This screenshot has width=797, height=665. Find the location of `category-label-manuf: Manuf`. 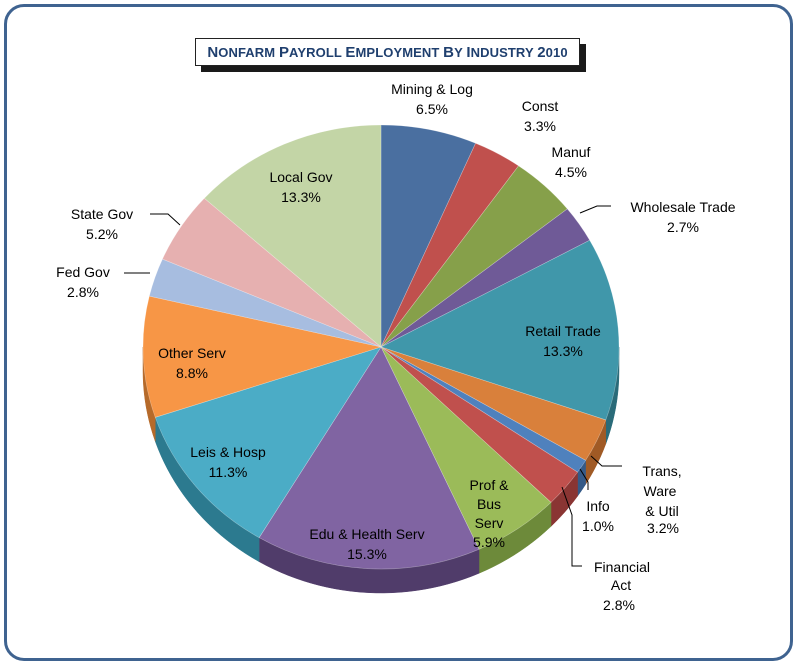

category-label-manuf: Manuf is located at coordinates (571, 152).